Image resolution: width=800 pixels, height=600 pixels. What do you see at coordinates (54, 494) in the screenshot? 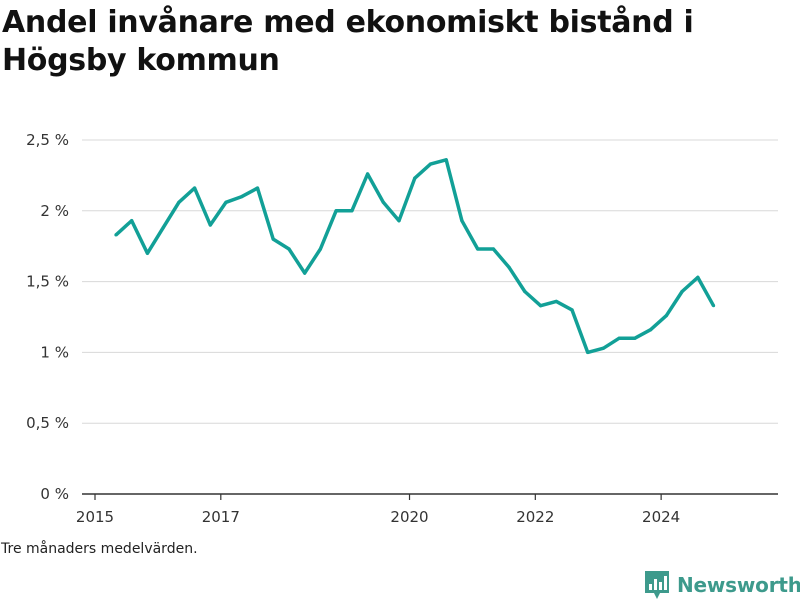
I see `y-tick-label: 0 %` at bounding box center [54, 494].